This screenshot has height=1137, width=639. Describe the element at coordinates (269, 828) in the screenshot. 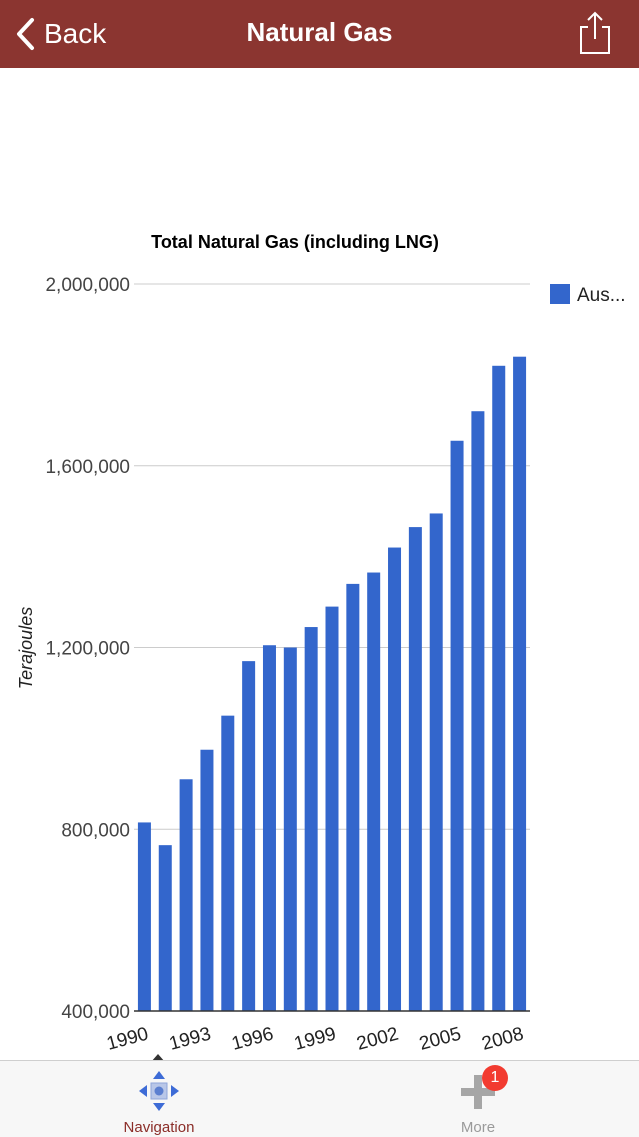

I see `bar-1996` at that location.